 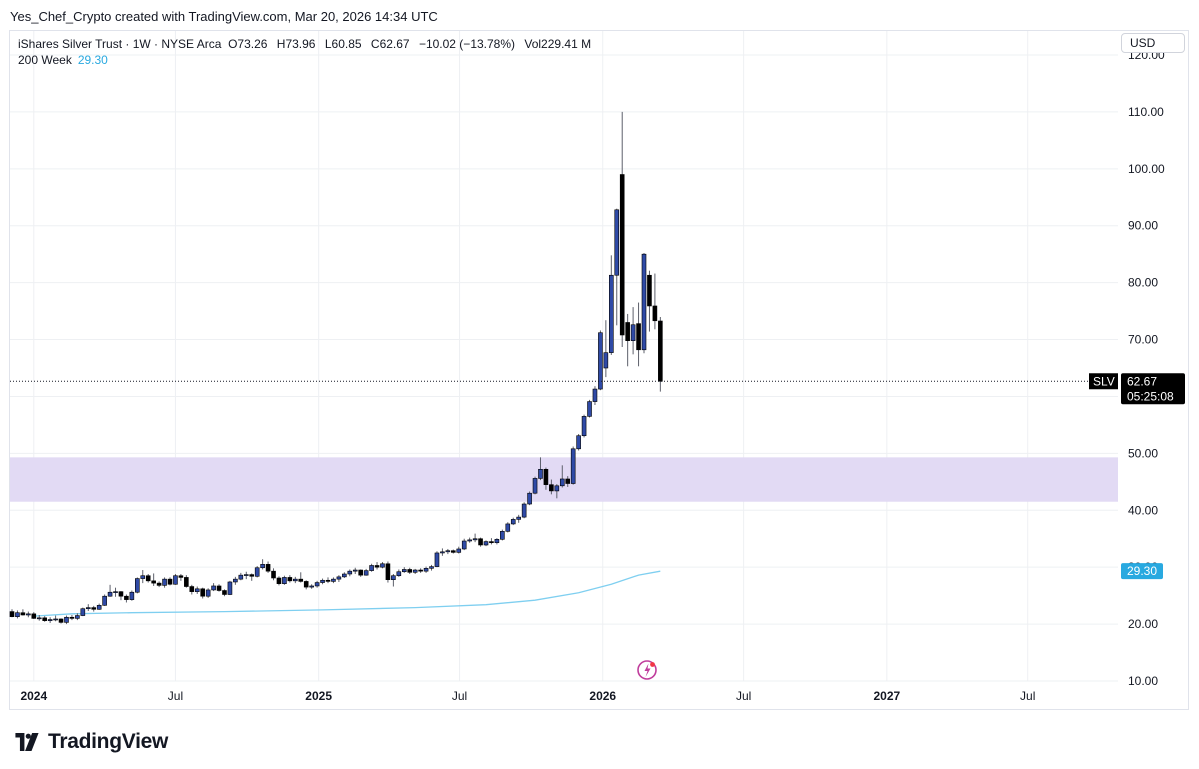 I want to click on ma-badge: 29.30, so click(x=1142, y=571).